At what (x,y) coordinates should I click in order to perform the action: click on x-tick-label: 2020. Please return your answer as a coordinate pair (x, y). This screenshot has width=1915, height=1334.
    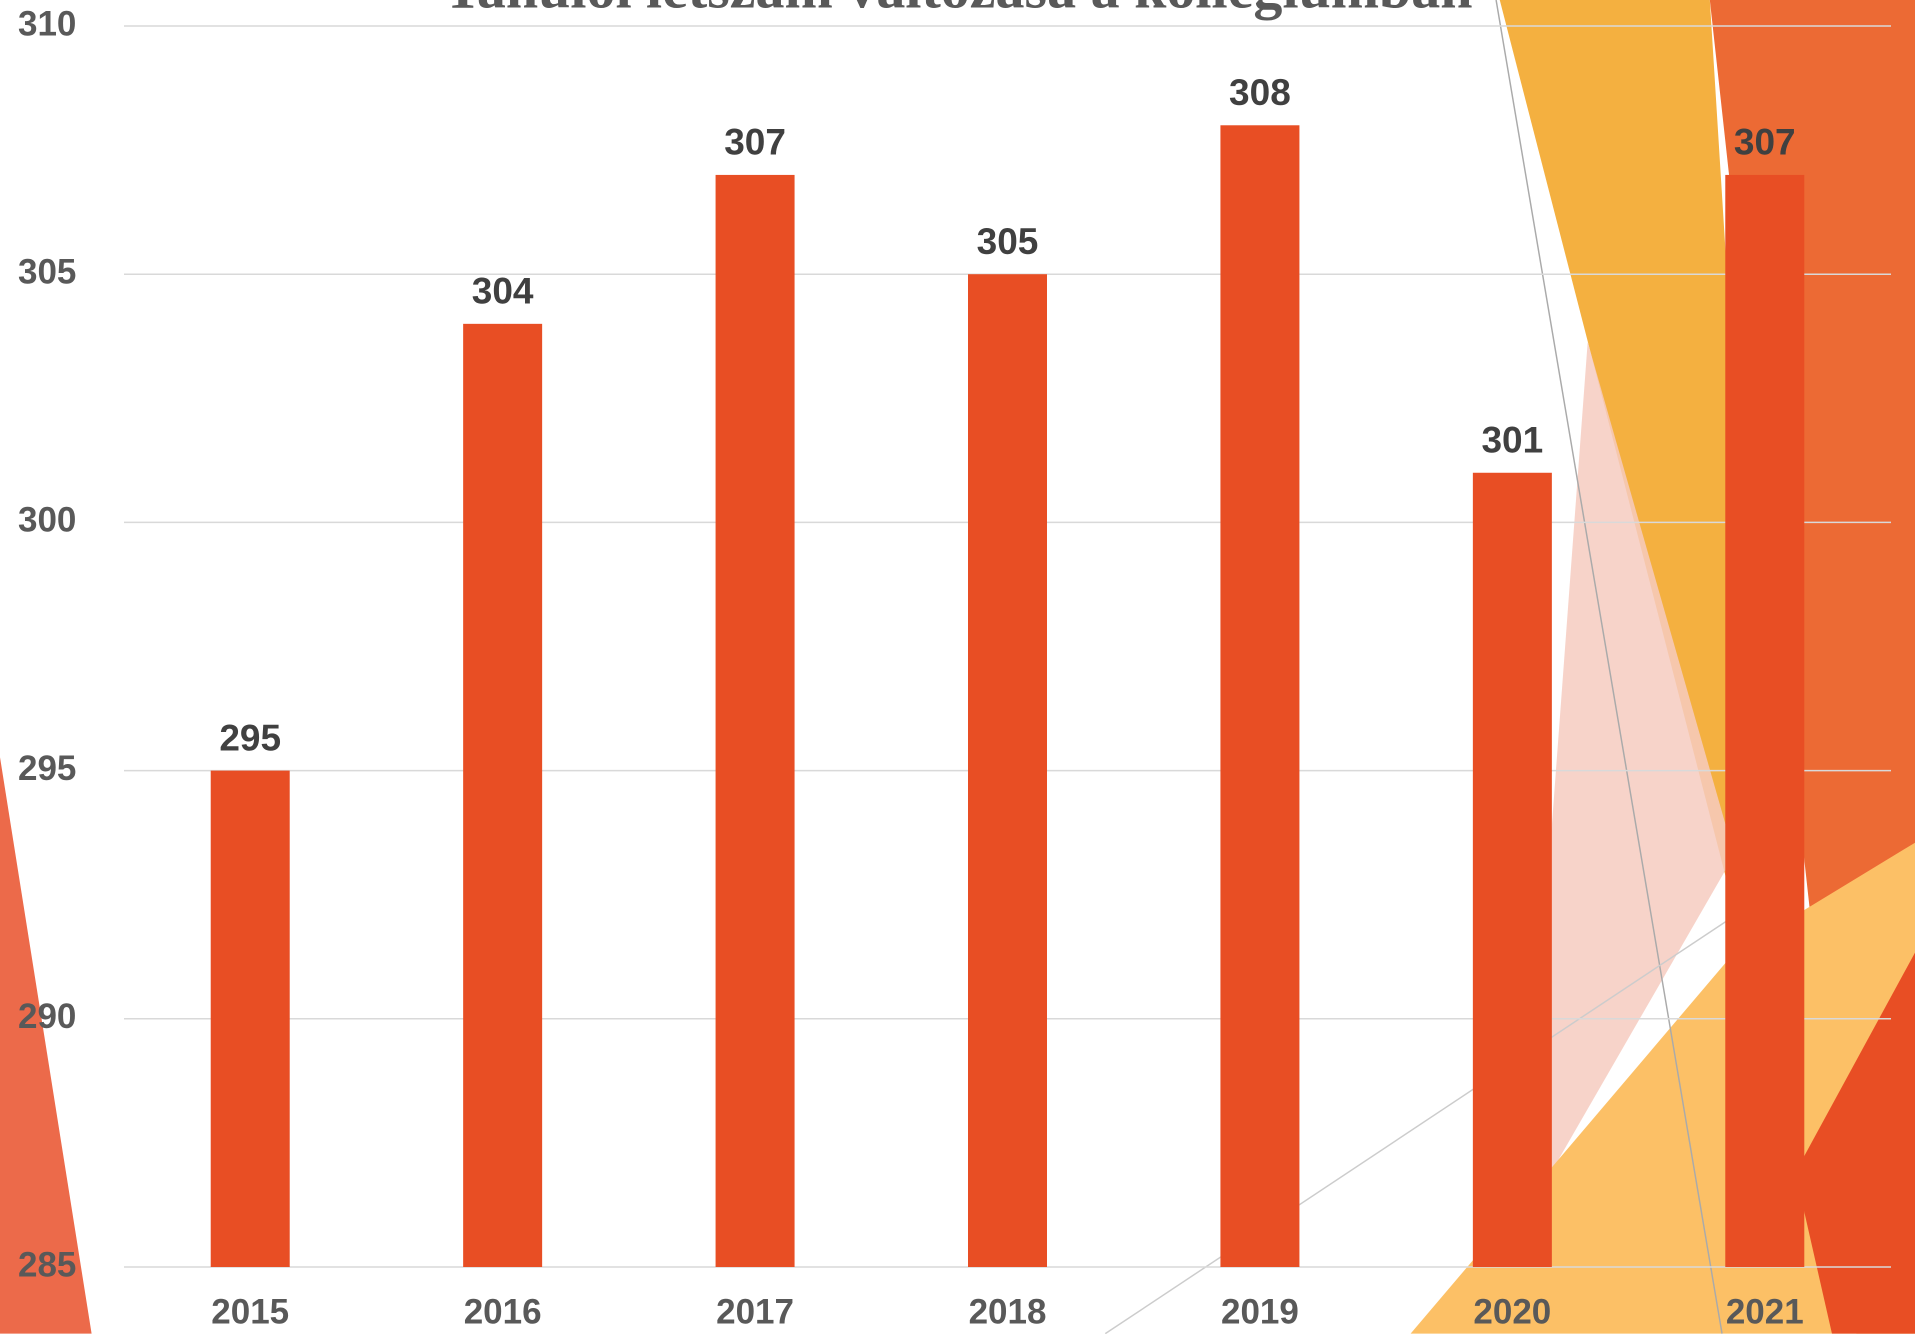
    Looking at the image, I should click on (1512, 1311).